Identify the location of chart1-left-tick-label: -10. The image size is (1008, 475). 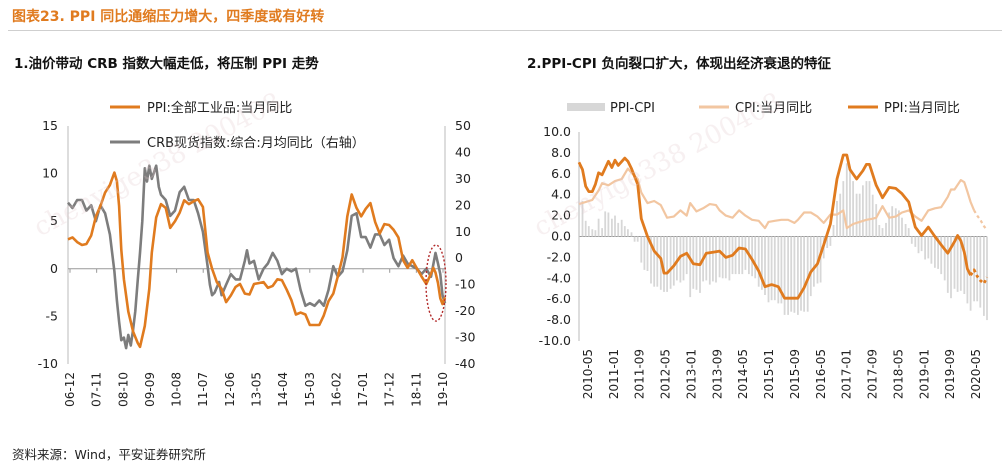
(48, 363).